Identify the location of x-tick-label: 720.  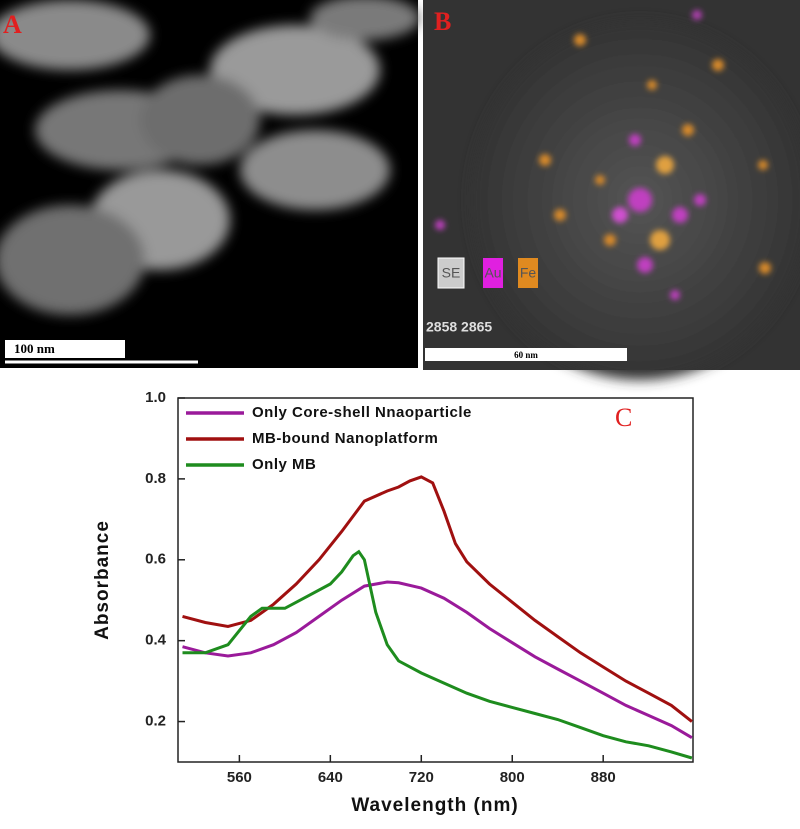
(421, 777).